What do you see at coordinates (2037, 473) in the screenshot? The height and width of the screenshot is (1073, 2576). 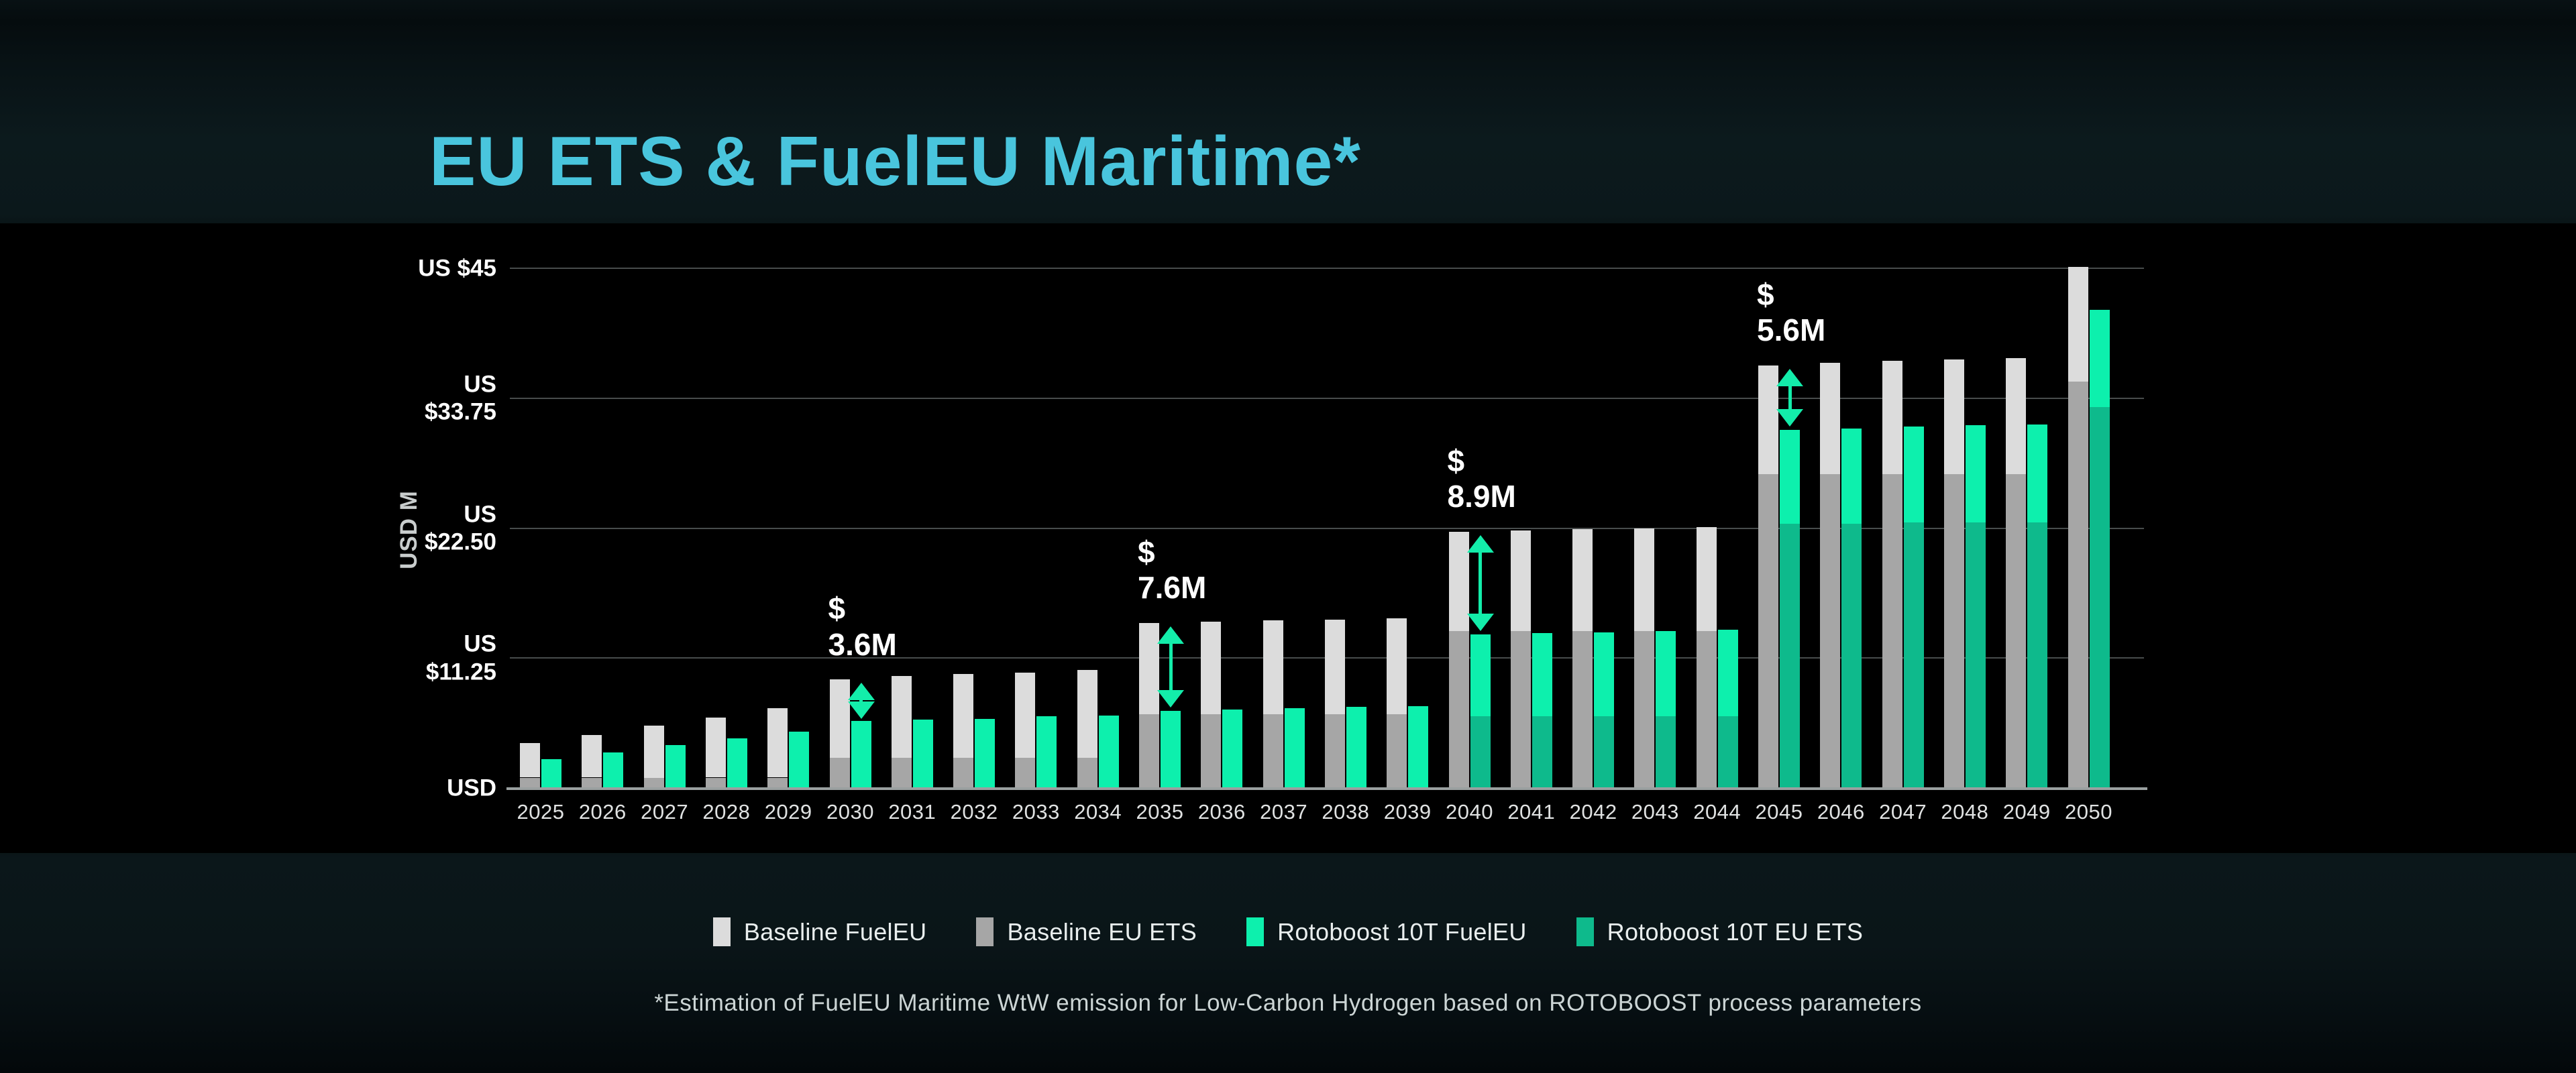 I see `bar-rotoboost-fueleu-2049` at bounding box center [2037, 473].